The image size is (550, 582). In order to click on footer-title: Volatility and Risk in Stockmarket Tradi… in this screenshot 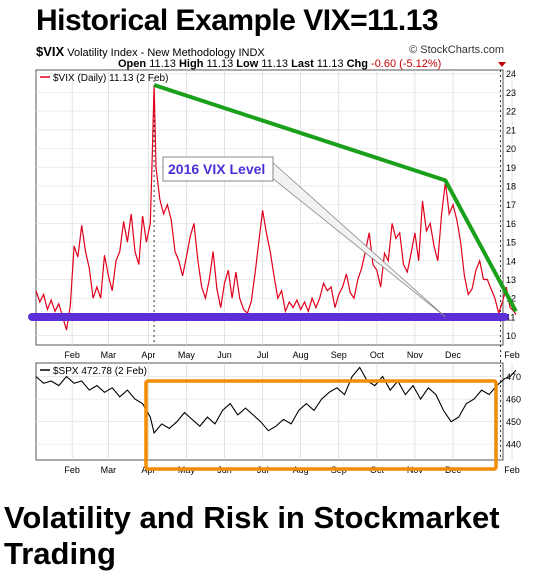, I will do `click(252, 535)`.